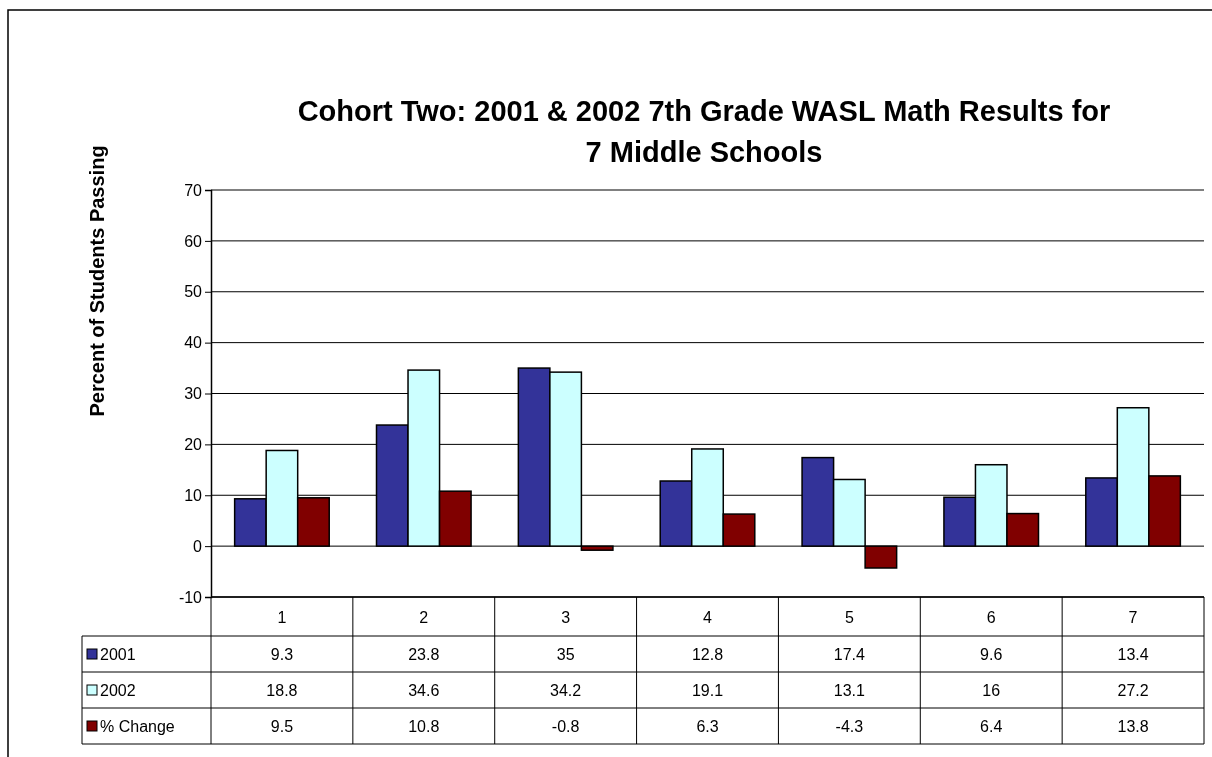  I want to click on data-label: 6.3, so click(707, 726).